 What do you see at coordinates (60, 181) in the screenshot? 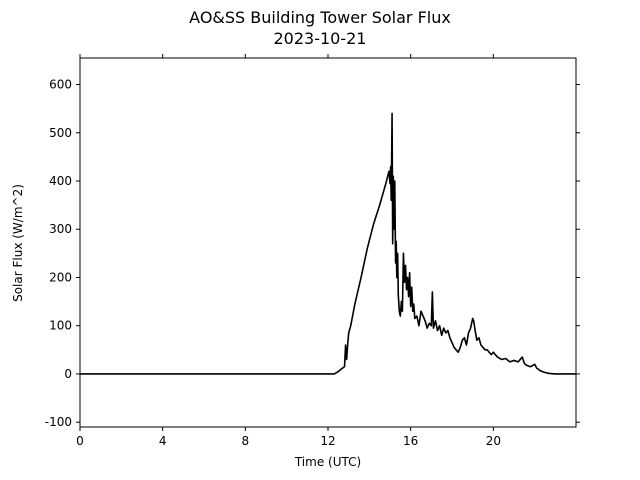
I see `y-tick-label: 400` at bounding box center [60, 181].